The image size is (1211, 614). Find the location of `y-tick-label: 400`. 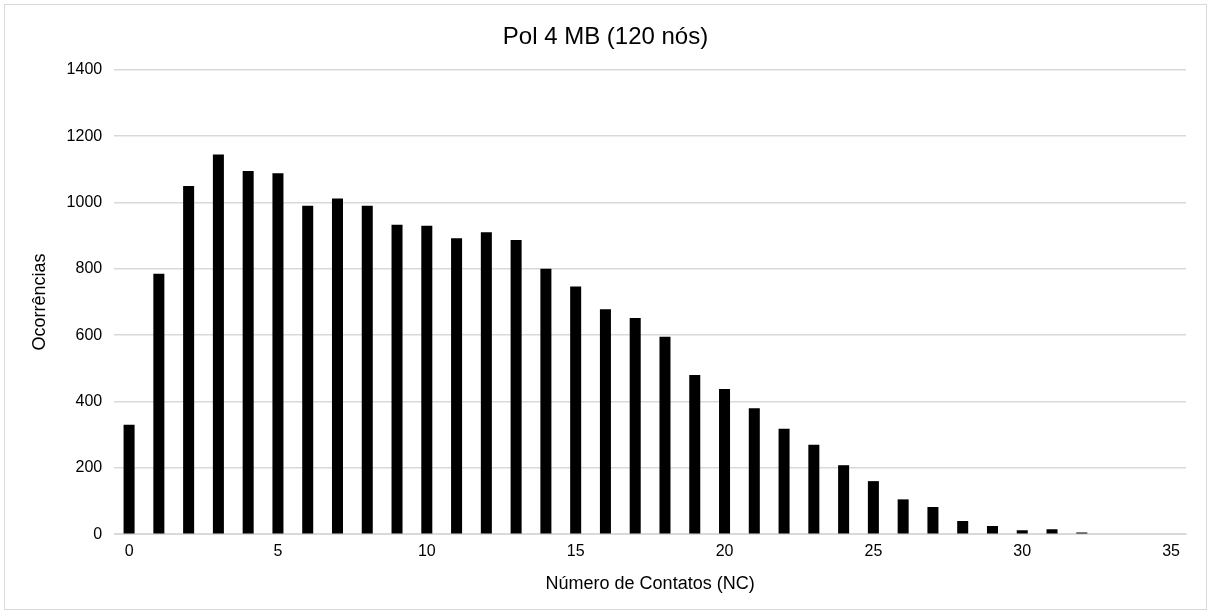

y-tick-label: 400 is located at coordinates (89, 400).